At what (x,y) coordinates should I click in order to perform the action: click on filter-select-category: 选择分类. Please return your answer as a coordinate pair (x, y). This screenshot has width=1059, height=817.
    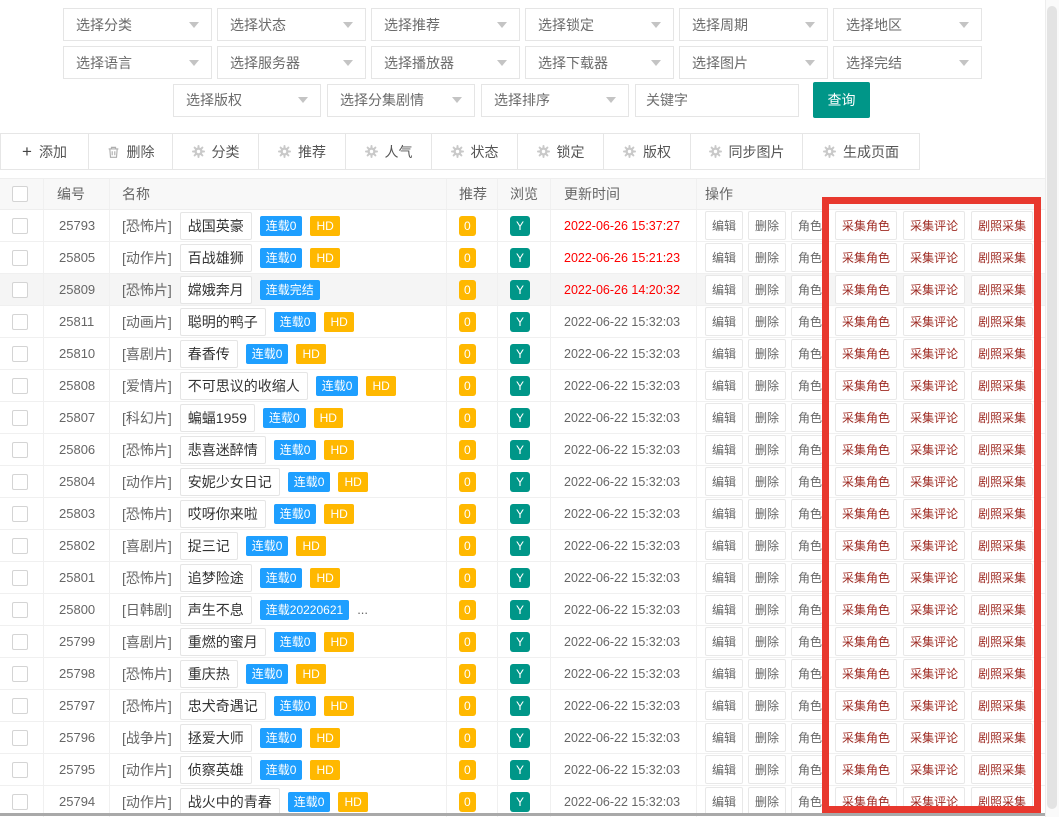
    Looking at the image, I should click on (137, 24).